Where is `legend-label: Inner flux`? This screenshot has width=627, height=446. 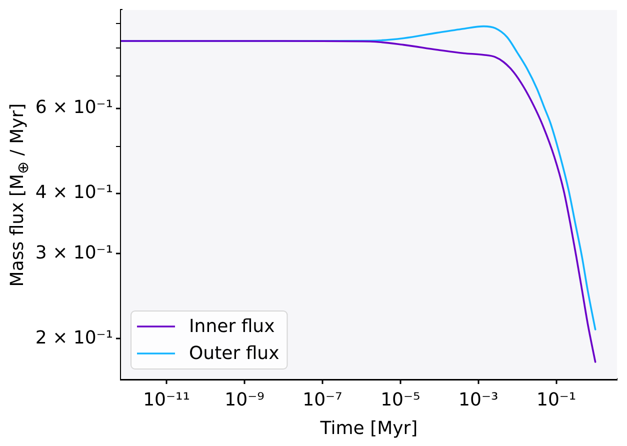
legend-label: Inner flux is located at coordinates (232, 327).